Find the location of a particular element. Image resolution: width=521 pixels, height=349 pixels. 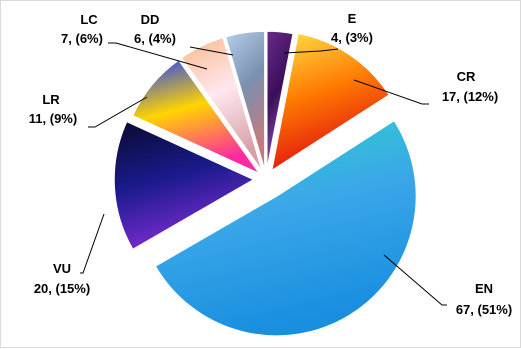

leader-line-cr is located at coordinates (391, 92).